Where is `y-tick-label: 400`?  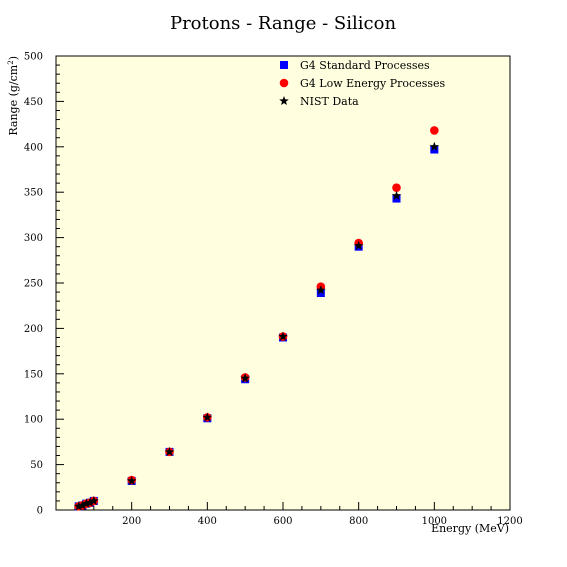 y-tick-label: 400 is located at coordinates (33, 147).